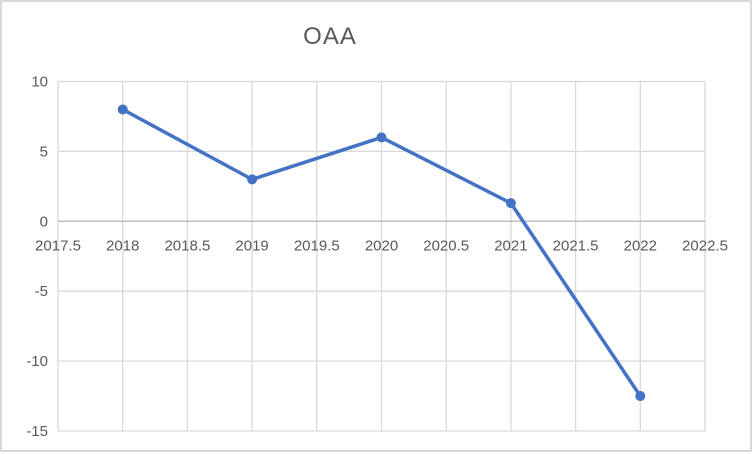 This screenshot has height=454, width=752. Describe the element at coordinates (58, 245) in the screenshot. I see `x-tick-label: 2017.5` at that location.